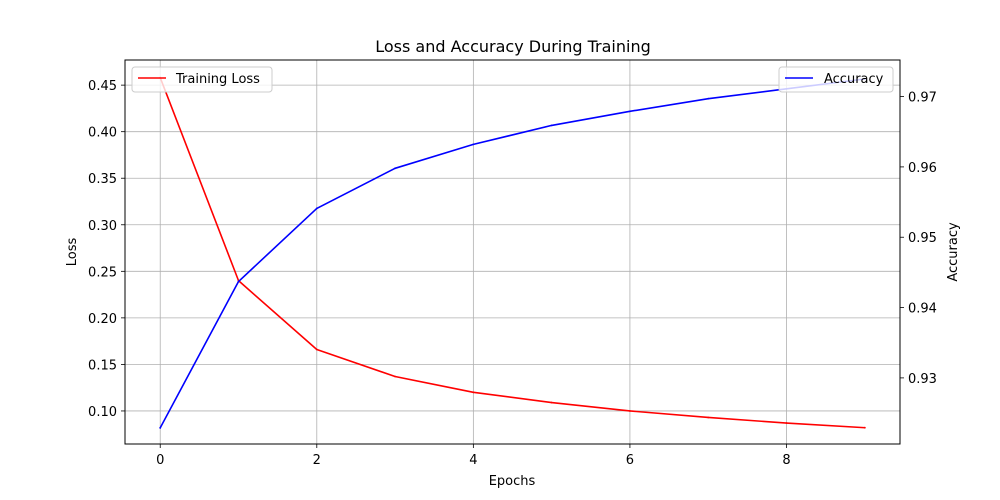 The width and height of the screenshot is (1000, 500). What do you see at coordinates (102, 226) in the screenshot?
I see `left-y-tick-label: 0.30` at bounding box center [102, 226].